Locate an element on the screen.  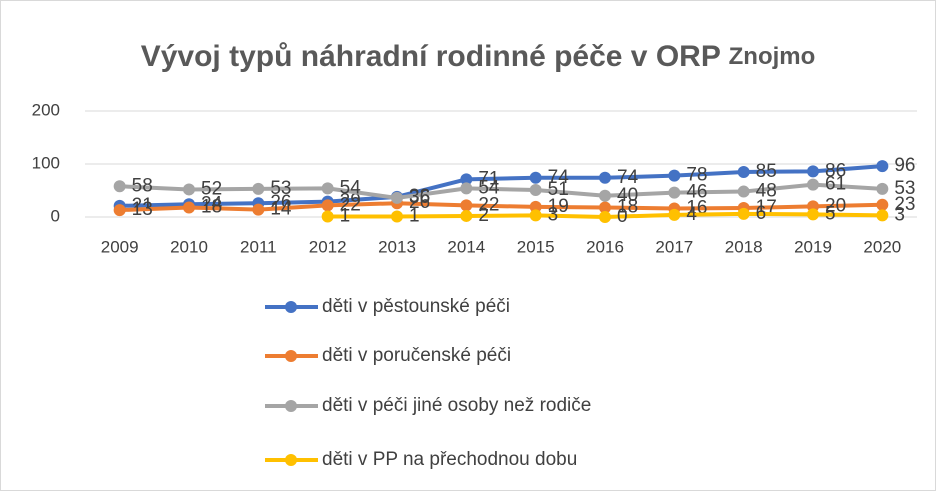
title-main: Vývoj typů náhradní rodinné péče v ORP is located at coordinates (431, 56).